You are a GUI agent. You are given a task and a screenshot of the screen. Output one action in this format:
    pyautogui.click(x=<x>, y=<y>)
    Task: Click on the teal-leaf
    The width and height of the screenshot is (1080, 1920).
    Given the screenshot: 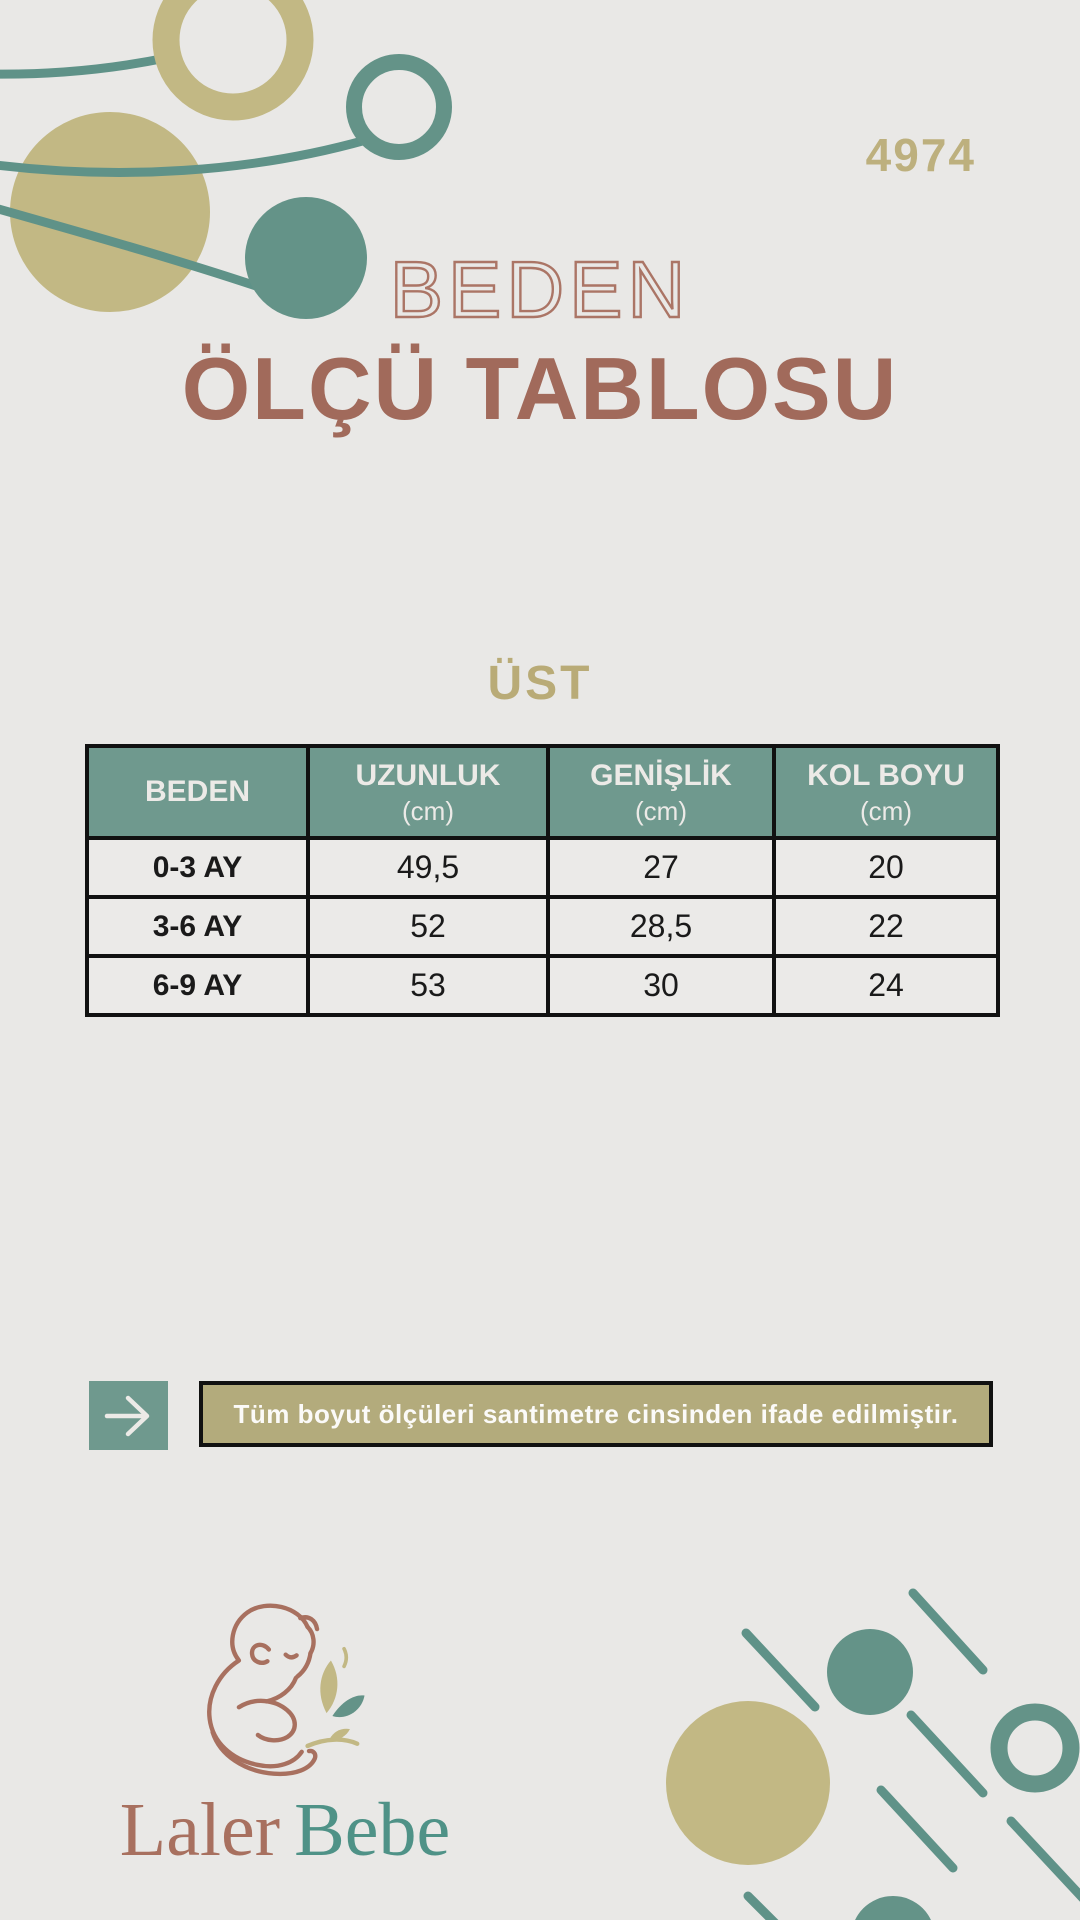 What is the action you would take?
    pyautogui.click(x=348, y=1706)
    